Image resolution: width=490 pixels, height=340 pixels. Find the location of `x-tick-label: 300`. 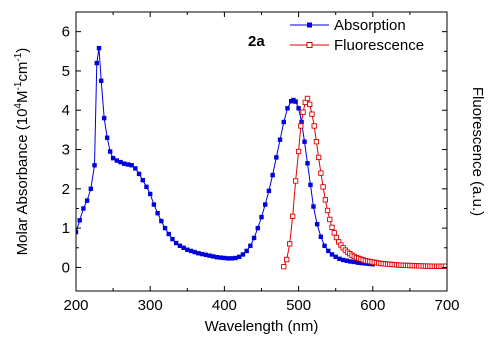

x-tick-label: 300 is located at coordinates (150, 305).